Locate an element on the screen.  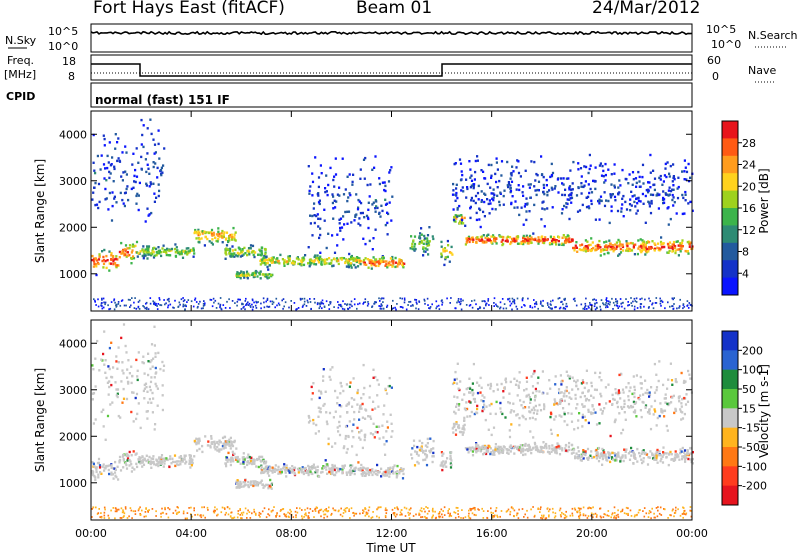
plot-title: Fort Hays East (fitACF) is located at coordinates (189, 9).